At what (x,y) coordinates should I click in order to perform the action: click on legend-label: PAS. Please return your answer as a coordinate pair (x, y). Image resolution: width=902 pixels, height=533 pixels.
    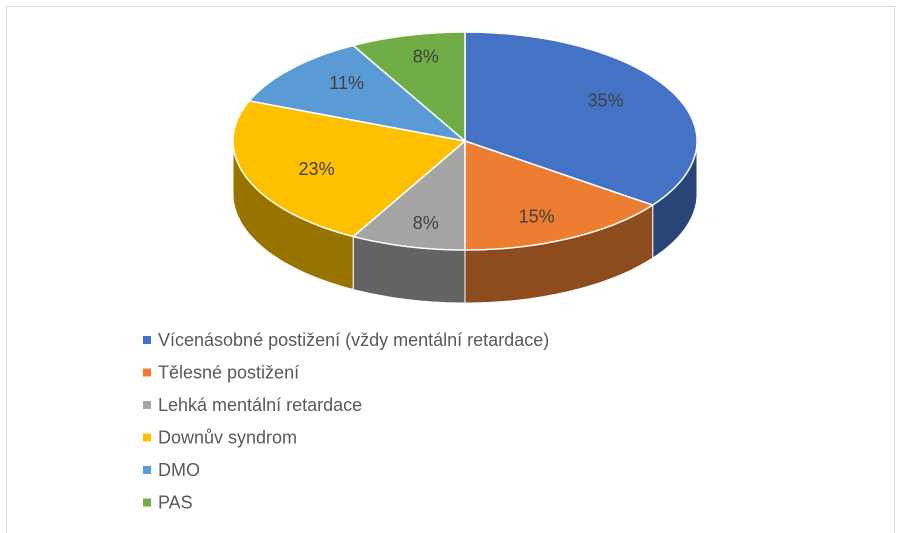
    Looking at the image, I should click on (175, 502).